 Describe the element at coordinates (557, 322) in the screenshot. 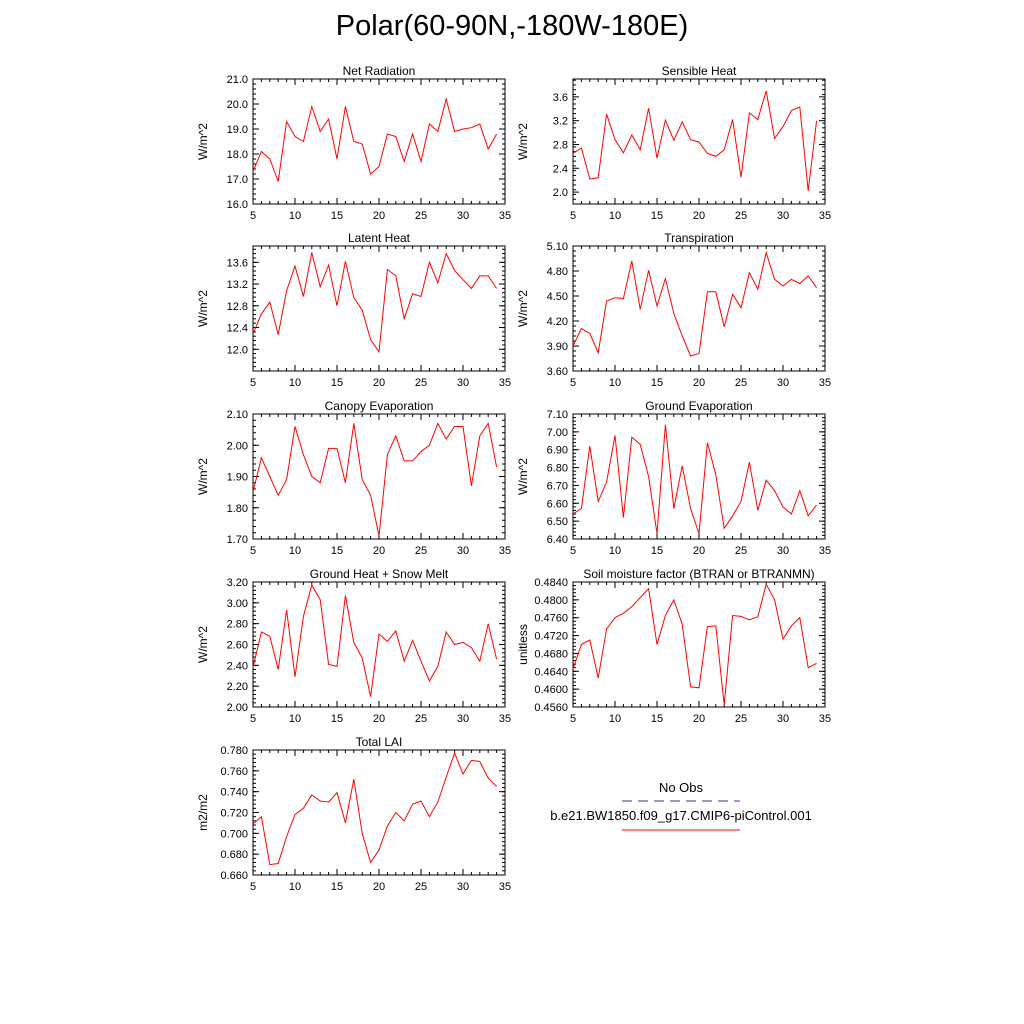

I see `y-tick-label: 4.20` at that location.